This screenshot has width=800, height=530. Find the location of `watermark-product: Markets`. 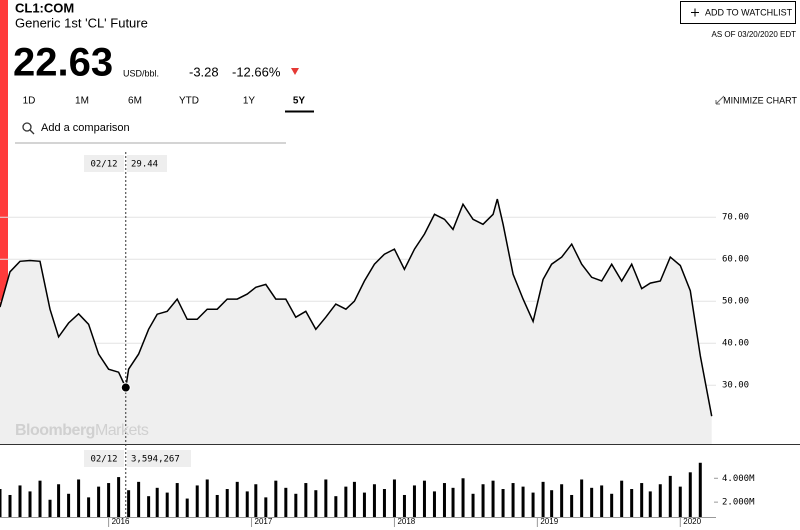

watermark-product: Markets is located at coordinates (122, 430).